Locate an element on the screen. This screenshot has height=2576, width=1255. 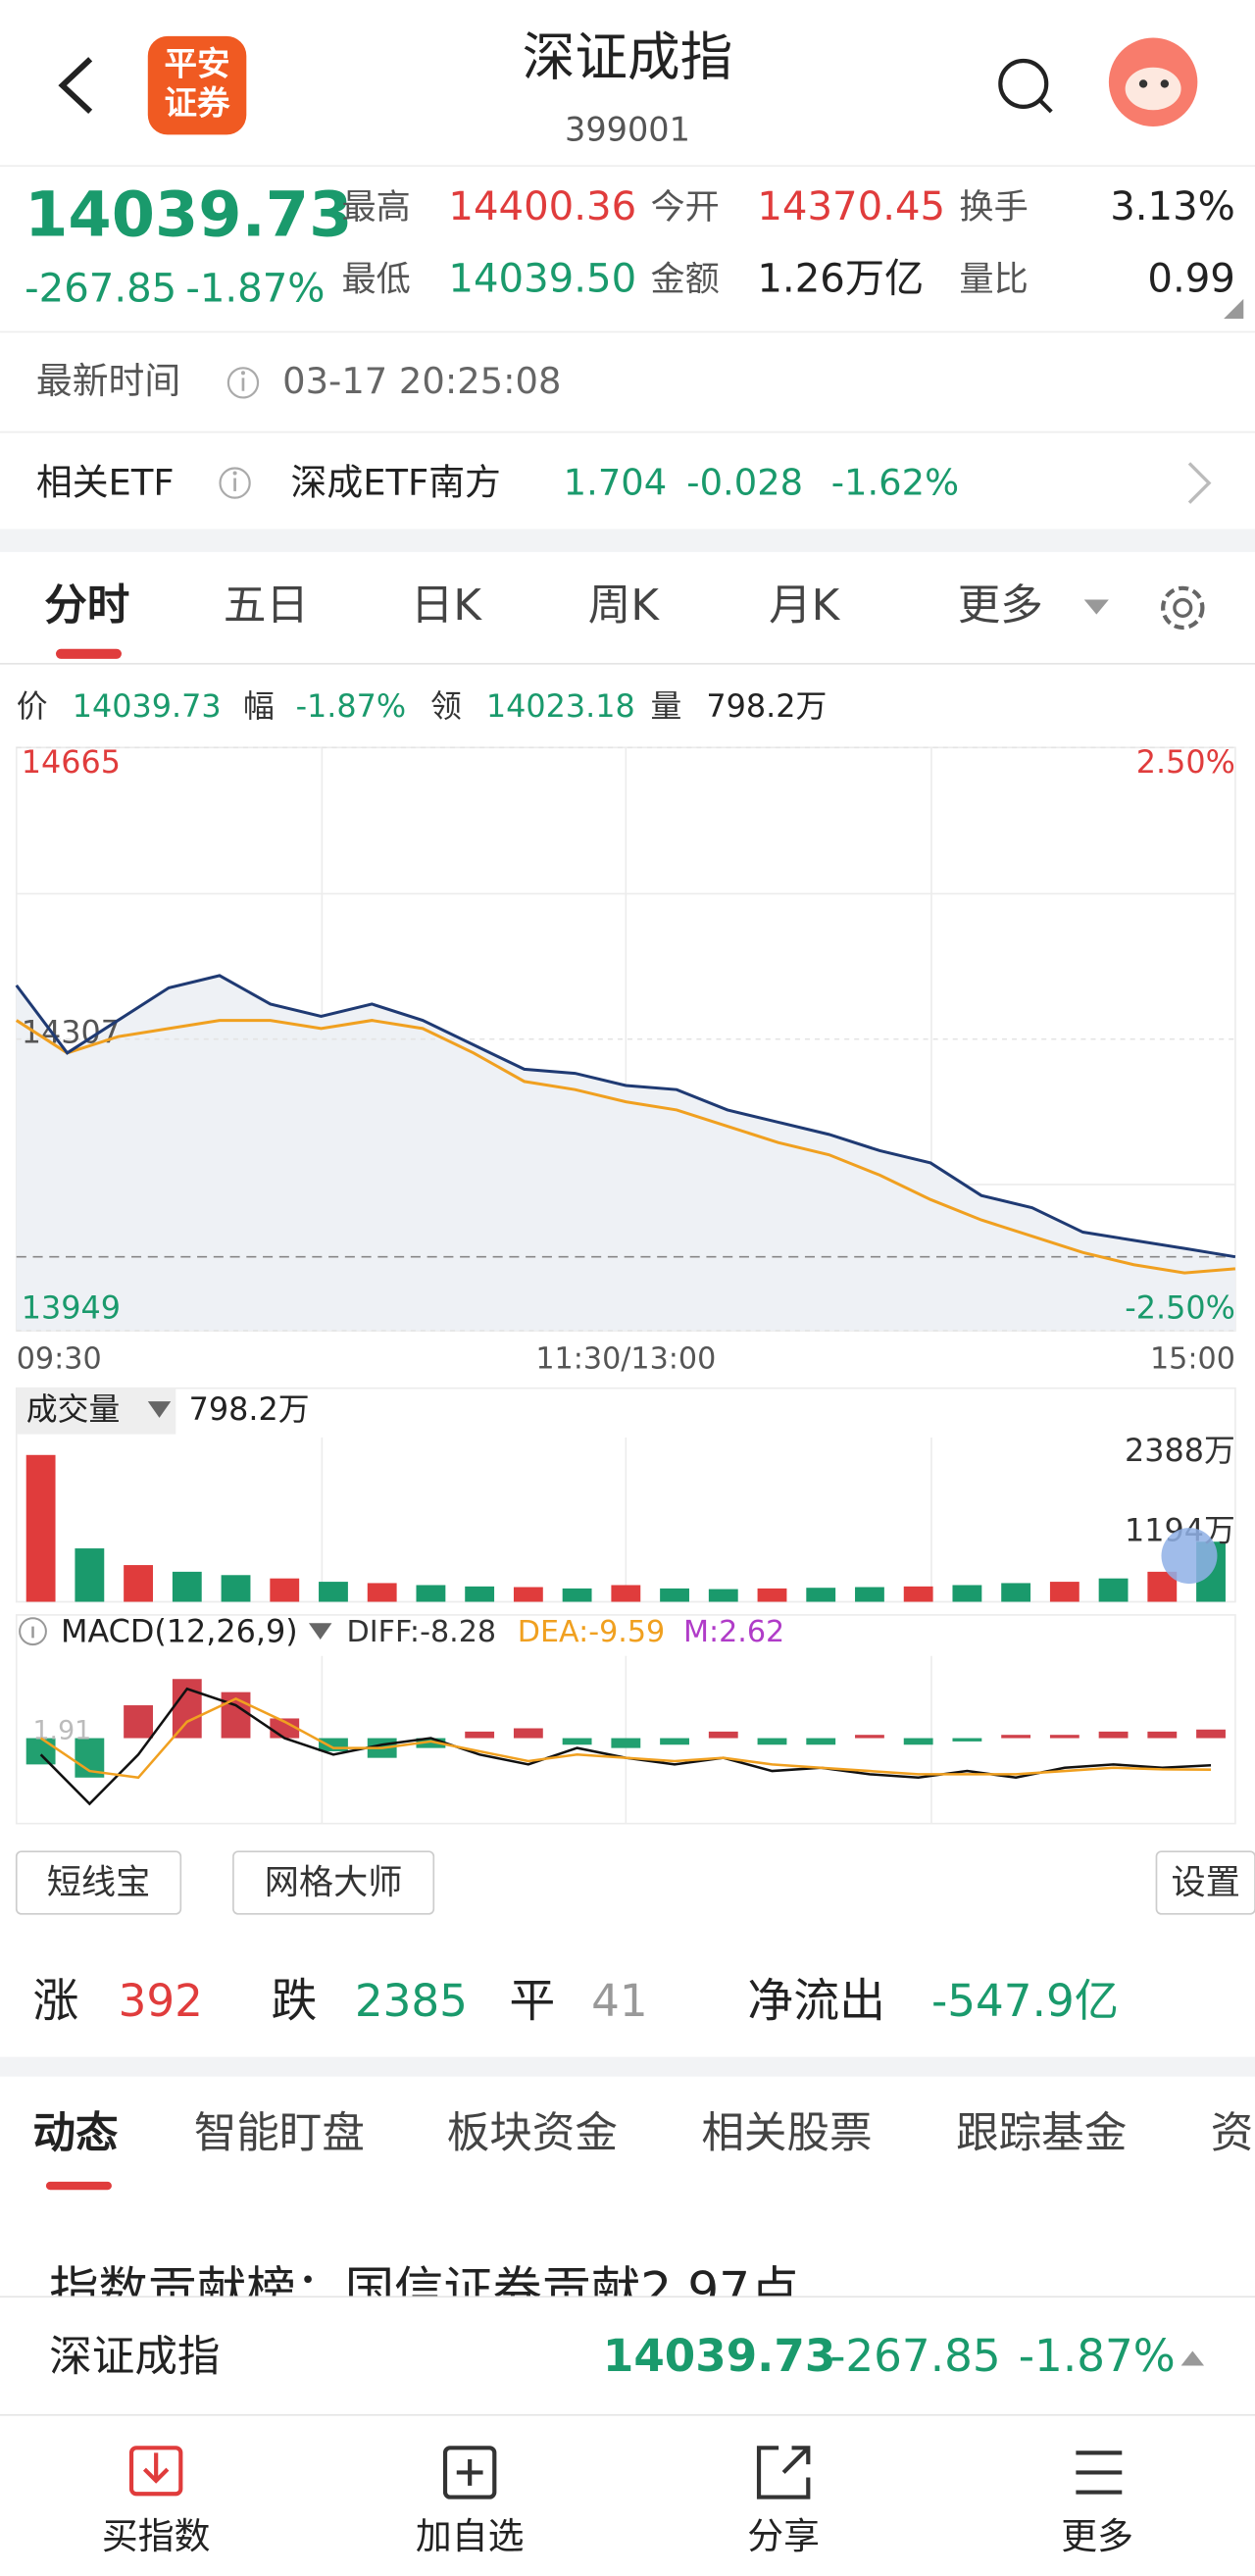
settings-gear is located at coordinates (1183, 608).